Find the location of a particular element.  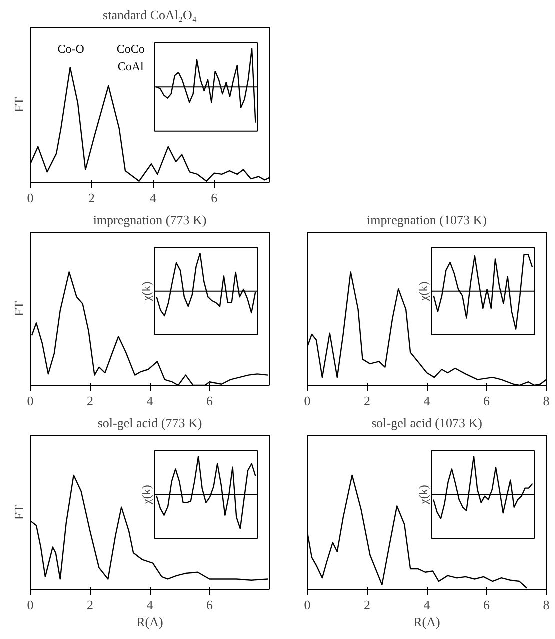

text: CoCo is located at coordinates (130, 49).